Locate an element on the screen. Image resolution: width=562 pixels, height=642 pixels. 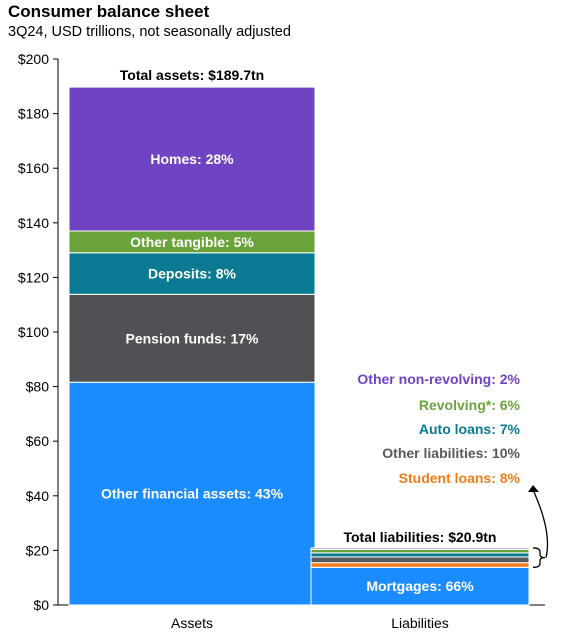
arrow-line is located at coordinates (541, 524).